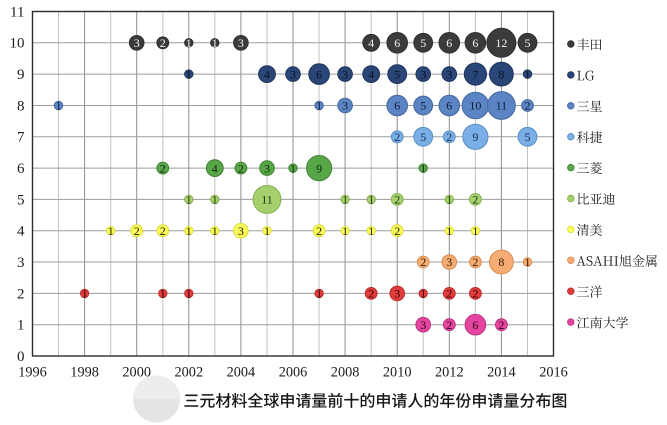  I want to click on svg-text: 0, so click(21, 357).